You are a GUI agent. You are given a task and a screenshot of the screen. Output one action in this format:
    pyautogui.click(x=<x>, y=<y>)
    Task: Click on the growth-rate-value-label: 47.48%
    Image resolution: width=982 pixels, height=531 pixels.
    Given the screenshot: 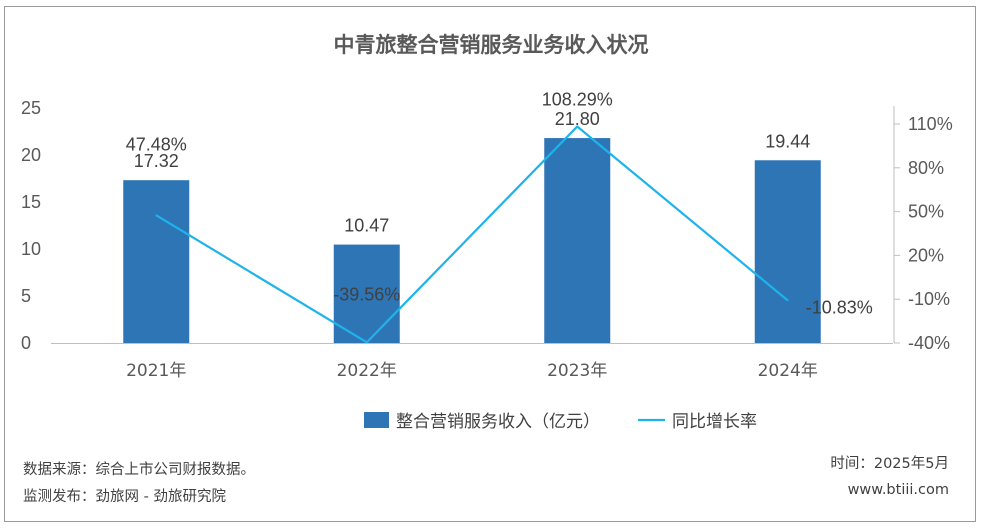 What is the action you would take?
    pyautogui.click(x=156, y=144)
    